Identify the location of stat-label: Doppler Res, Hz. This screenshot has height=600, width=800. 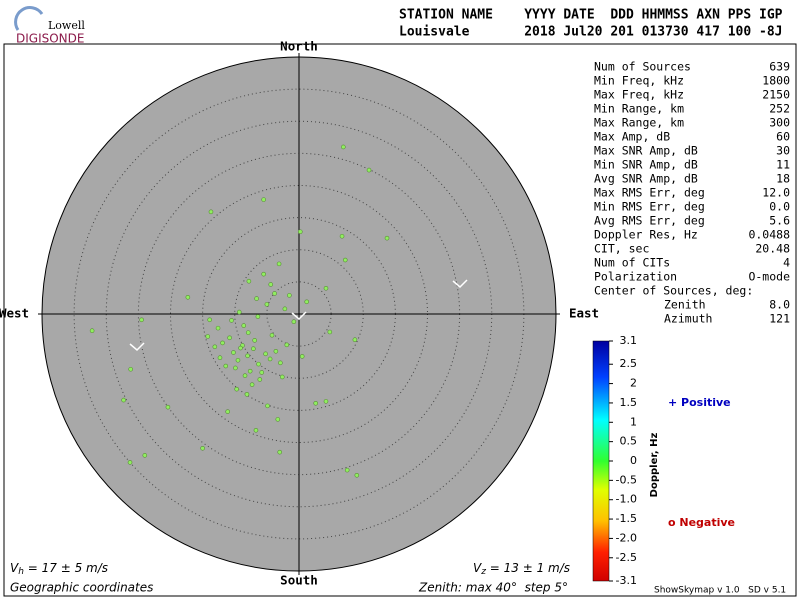
(646, 235).